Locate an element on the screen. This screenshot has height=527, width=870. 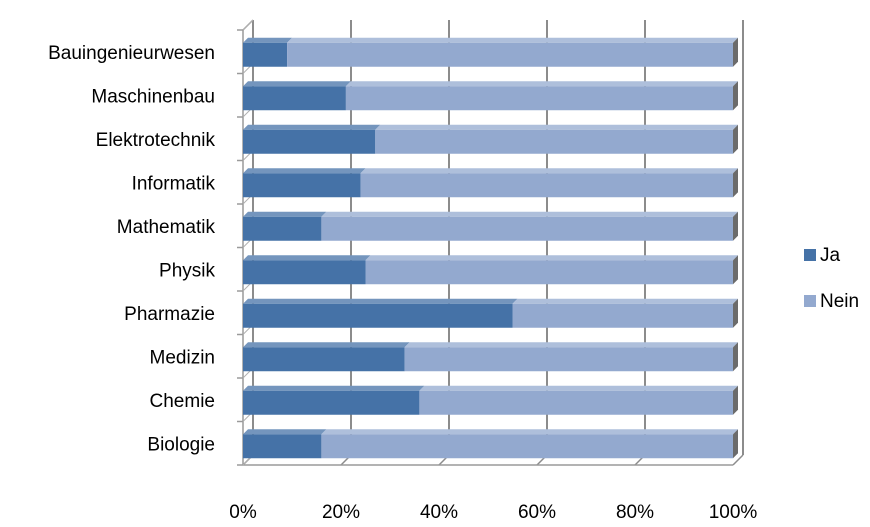
legend-item-ja: Ja is located at coordinates (822, 255).